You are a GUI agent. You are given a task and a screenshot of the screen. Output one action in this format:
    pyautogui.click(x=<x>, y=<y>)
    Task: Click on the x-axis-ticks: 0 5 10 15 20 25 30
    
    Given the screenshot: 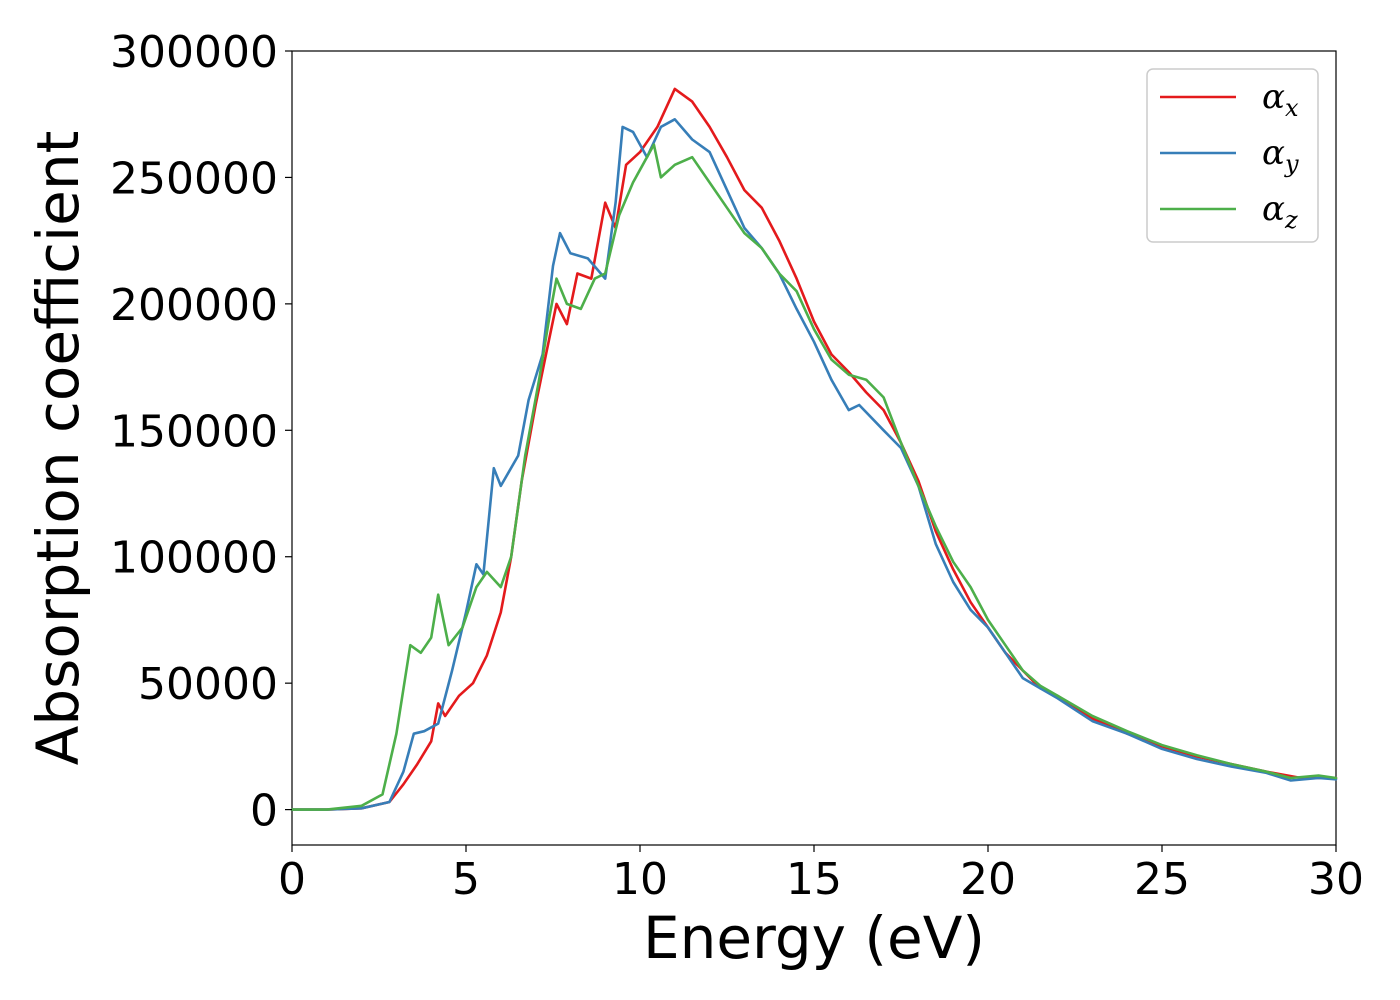 What is the action you would take?
    pyautogui.click(x=821, y=875)
    